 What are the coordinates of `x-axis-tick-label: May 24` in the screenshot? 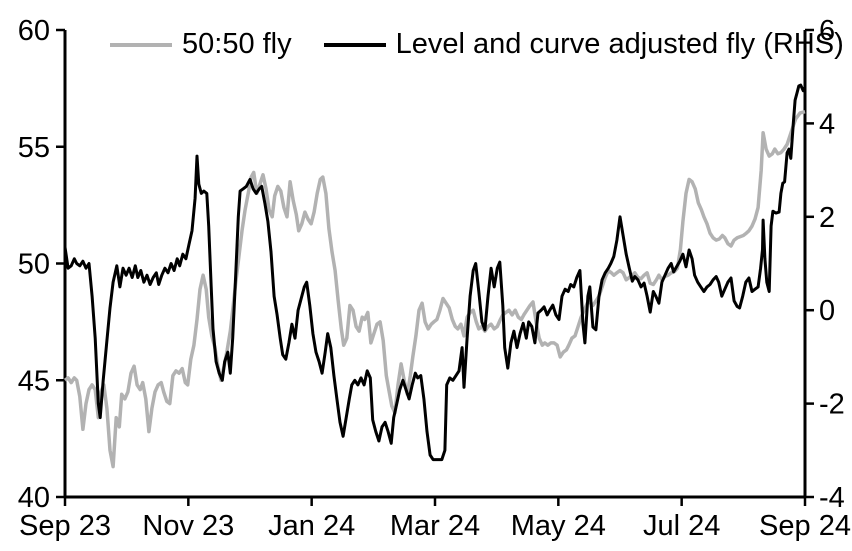 It's located at (558, 526).